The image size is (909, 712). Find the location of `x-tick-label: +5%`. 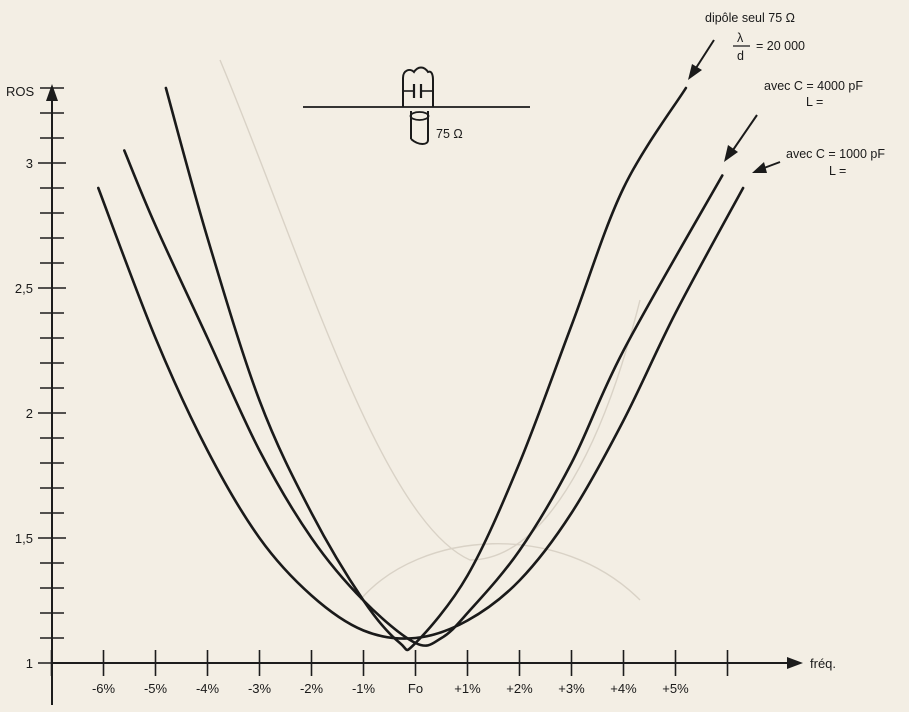

x-tick-label: +5% is located at coordinates (675, 688).